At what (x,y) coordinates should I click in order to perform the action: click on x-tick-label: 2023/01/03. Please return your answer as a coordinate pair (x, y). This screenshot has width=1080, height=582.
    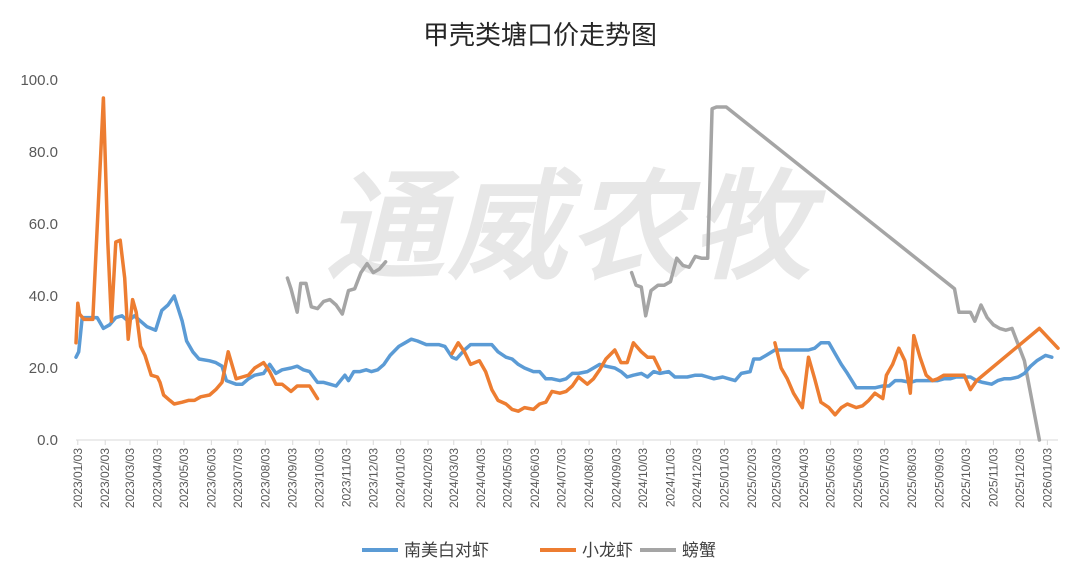
    Looking at the image, I should click on (78, 478).